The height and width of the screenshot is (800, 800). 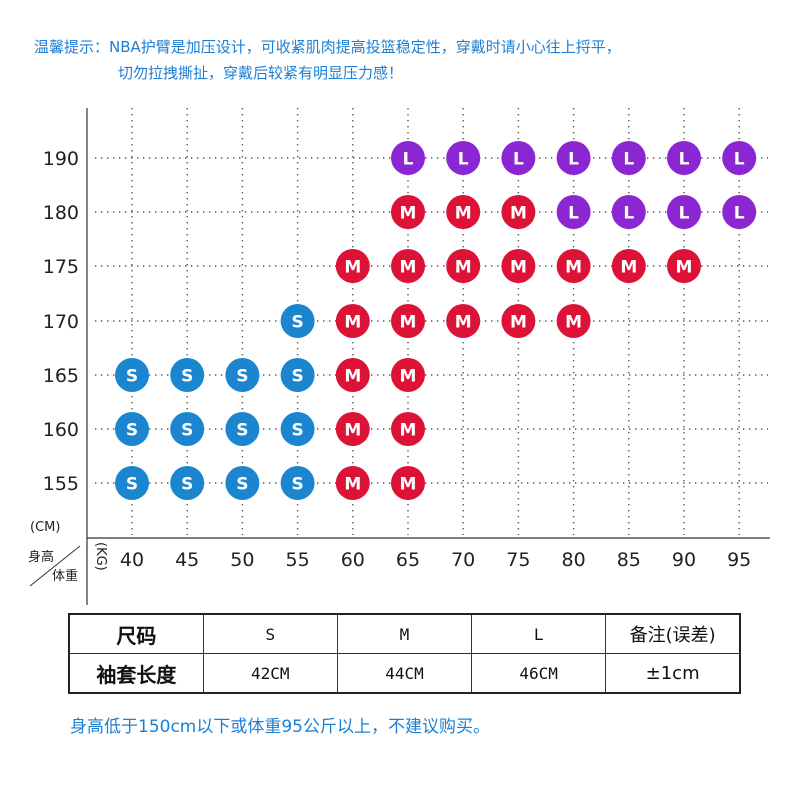 I want to click on x-tick-label: 50, so click(x=242, y=560).